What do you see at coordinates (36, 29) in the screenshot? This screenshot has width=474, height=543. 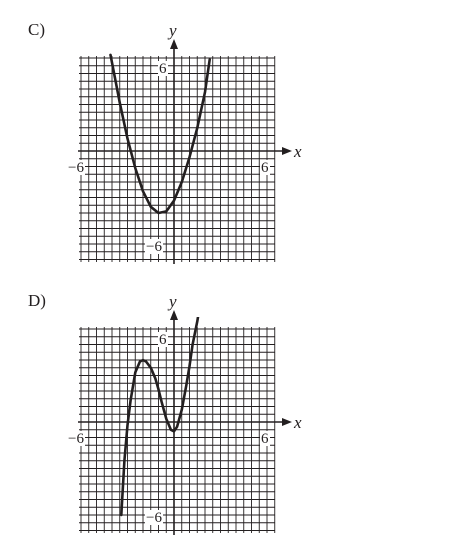 I see `choice-c-label: C)` at bounding box center [36, 29].